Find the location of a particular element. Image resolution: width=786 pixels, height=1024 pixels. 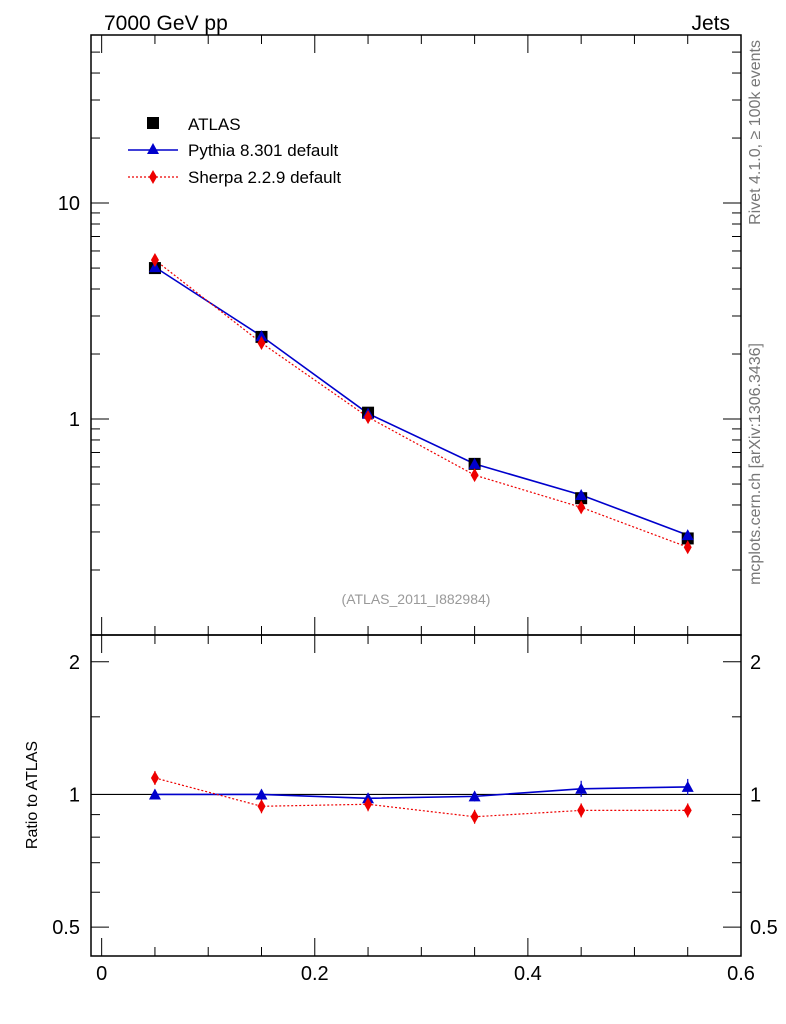

sherpa-ratio-line is located at coordinates (421, 797).